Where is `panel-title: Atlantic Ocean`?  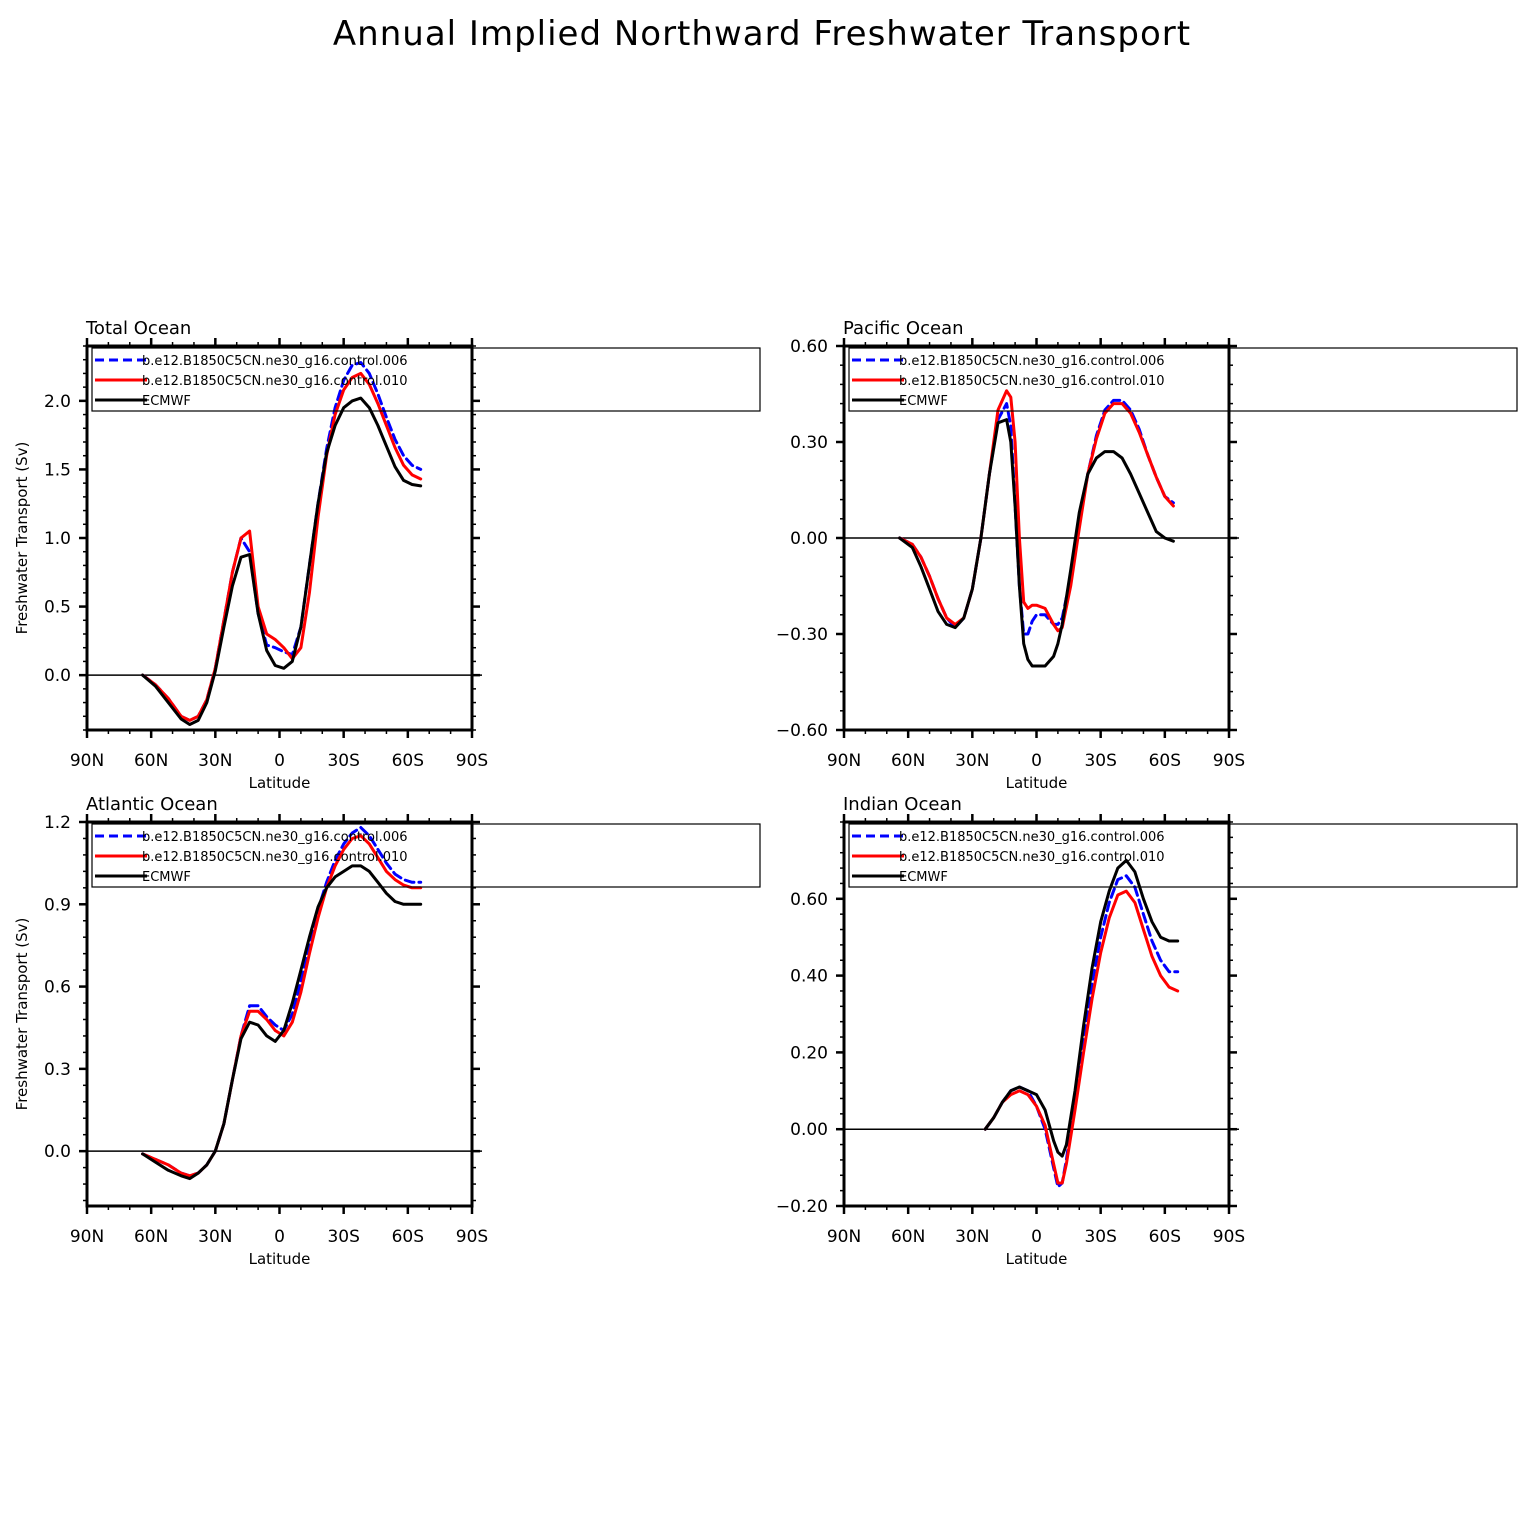
panel-title: Atlantic Ocean is located at coordinates (152, 804).